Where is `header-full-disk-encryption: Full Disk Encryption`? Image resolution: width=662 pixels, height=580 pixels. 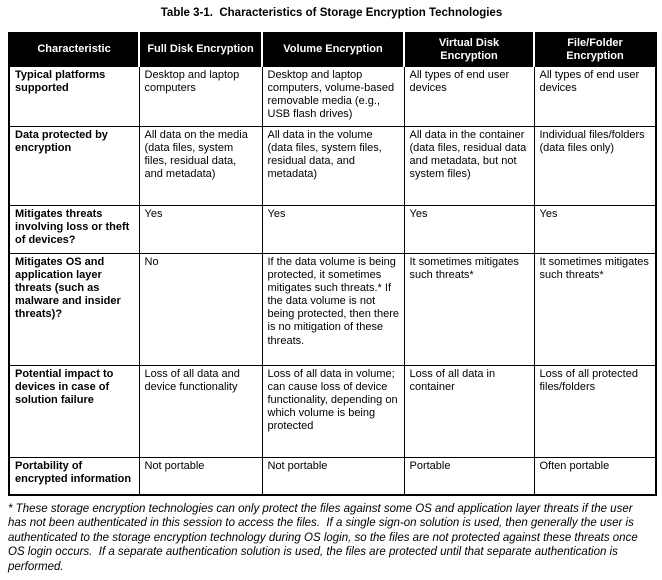
header-full-disk-encryption: Full Disk Encryption is located at coordinates (200, 50).